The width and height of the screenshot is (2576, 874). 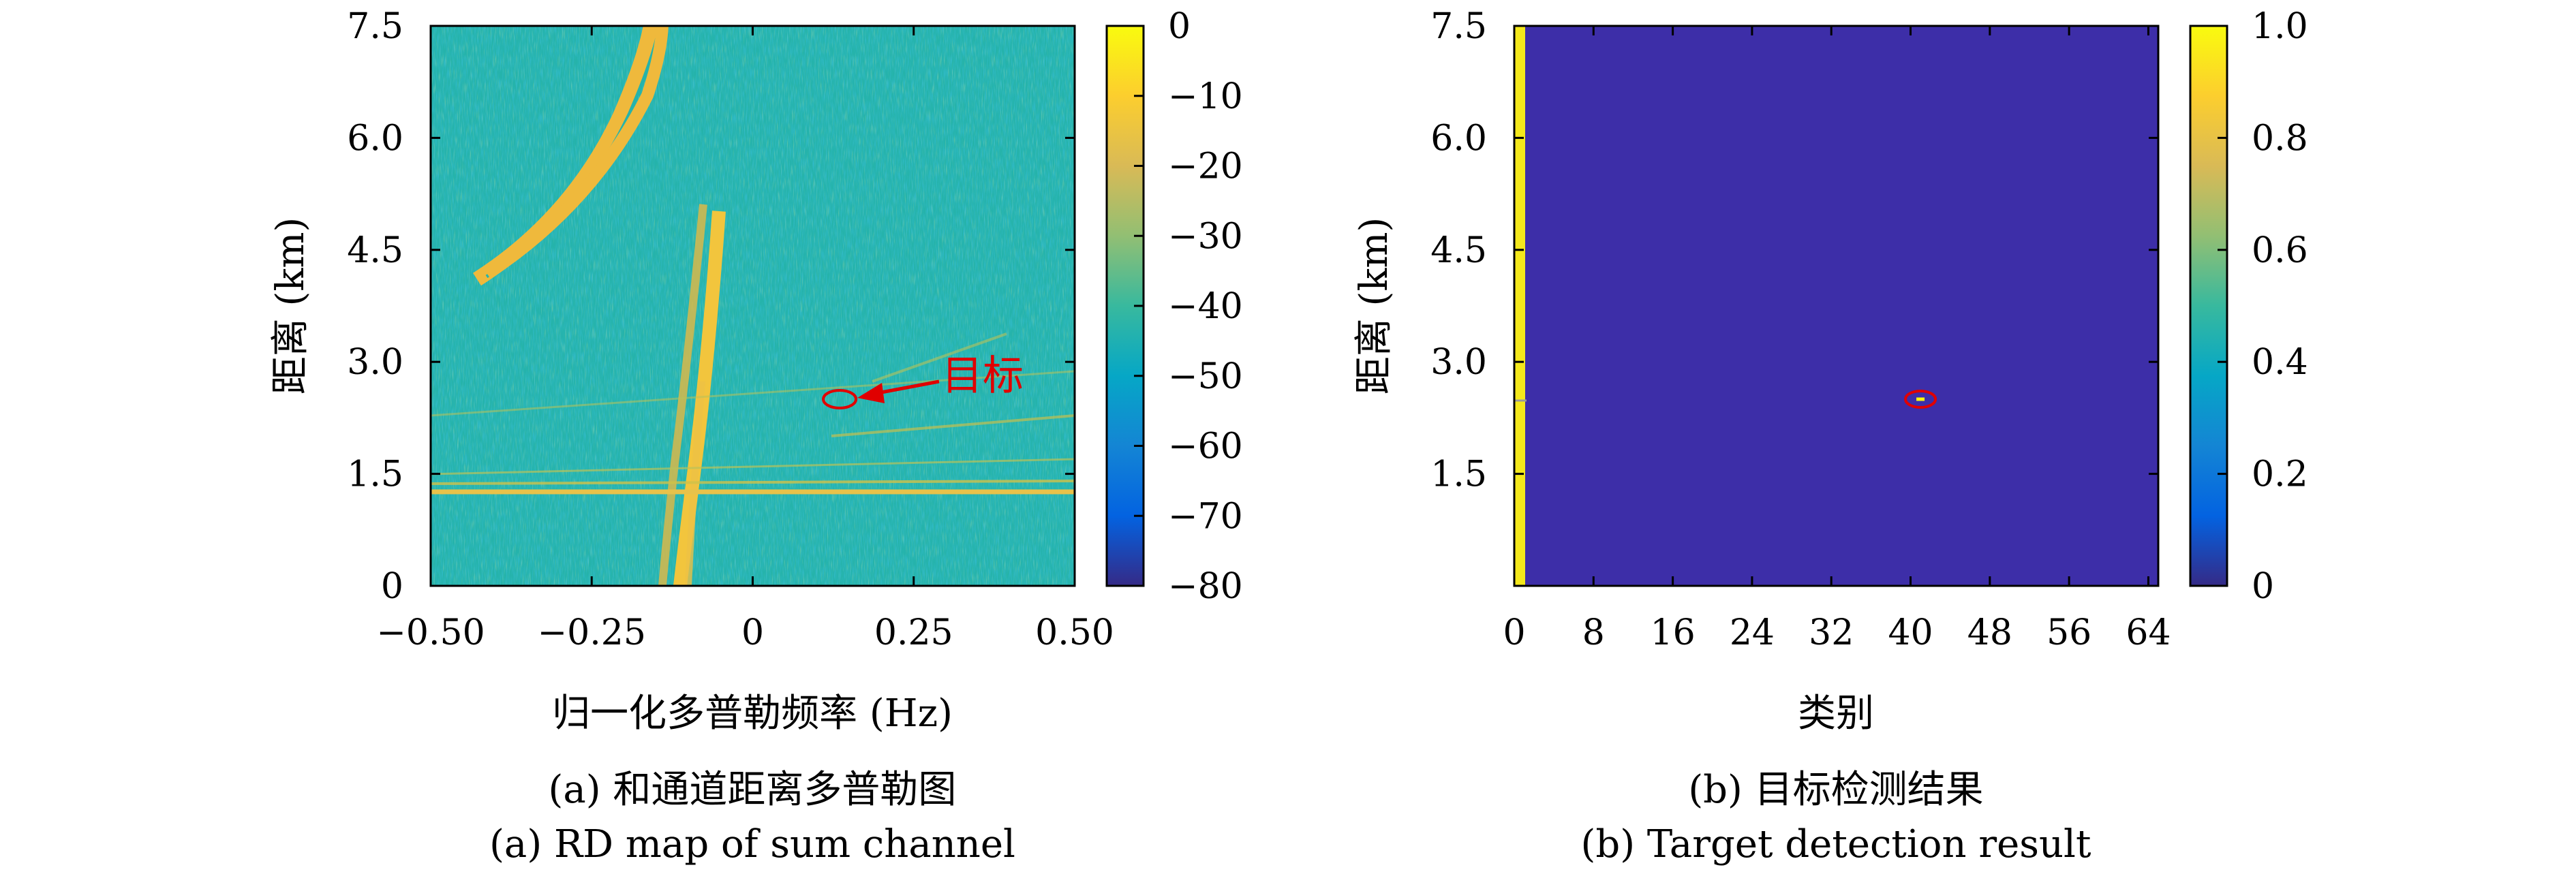 I want to click on colorbar-ticks-b: 1.0 0.8 0.6 0.4 0.2 0, so click(x=2263, y=306).